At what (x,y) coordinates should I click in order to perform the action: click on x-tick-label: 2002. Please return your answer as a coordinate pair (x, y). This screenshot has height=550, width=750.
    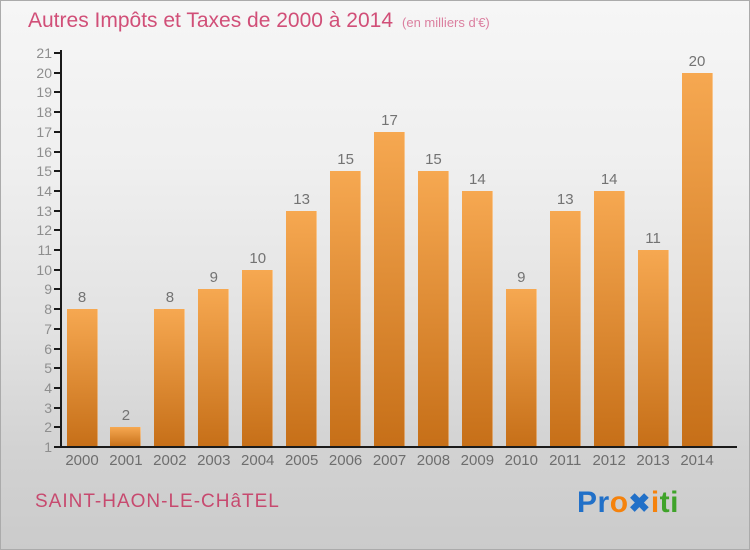
    Looking at the image, I should click on (170, 460).